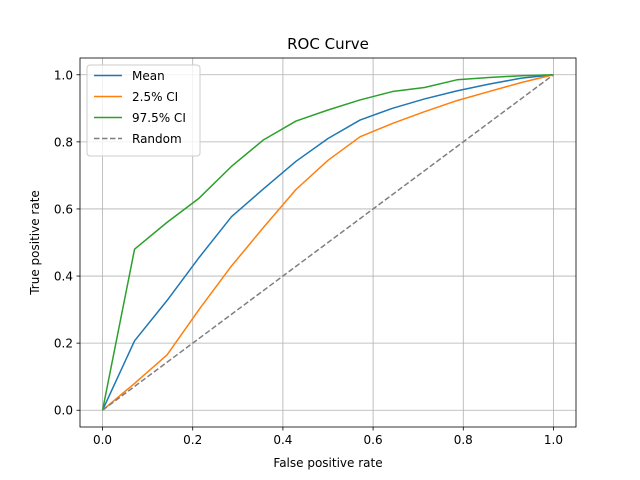 The width and height of the screenshot is (640, 480). Describe the element at coordinates (63, 277) in the screenshot. I see `y-tick-label: 0.4` at that location.